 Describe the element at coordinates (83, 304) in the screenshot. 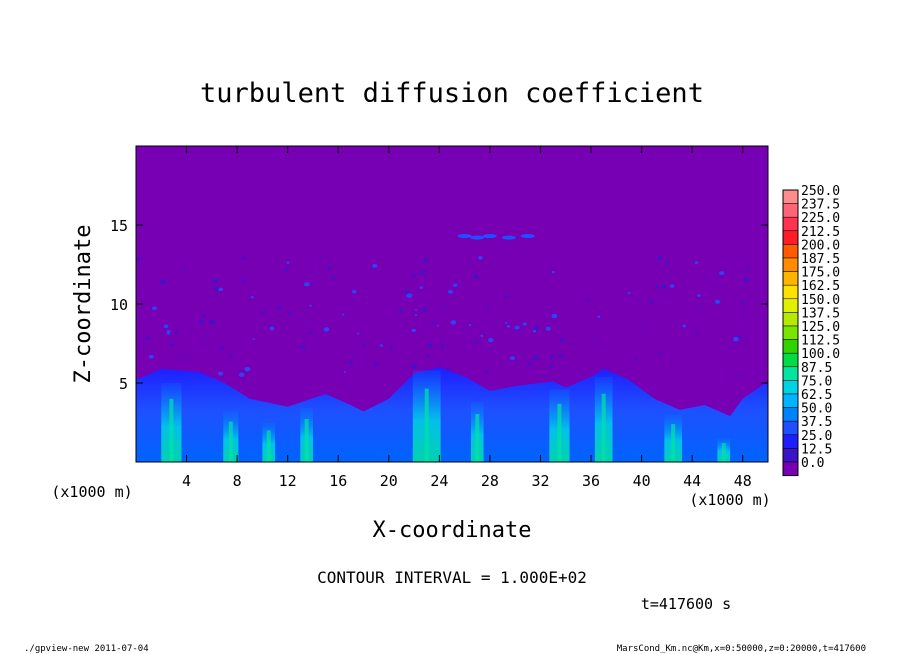

I see `y-axis-label: Z-coordinate` at that location.